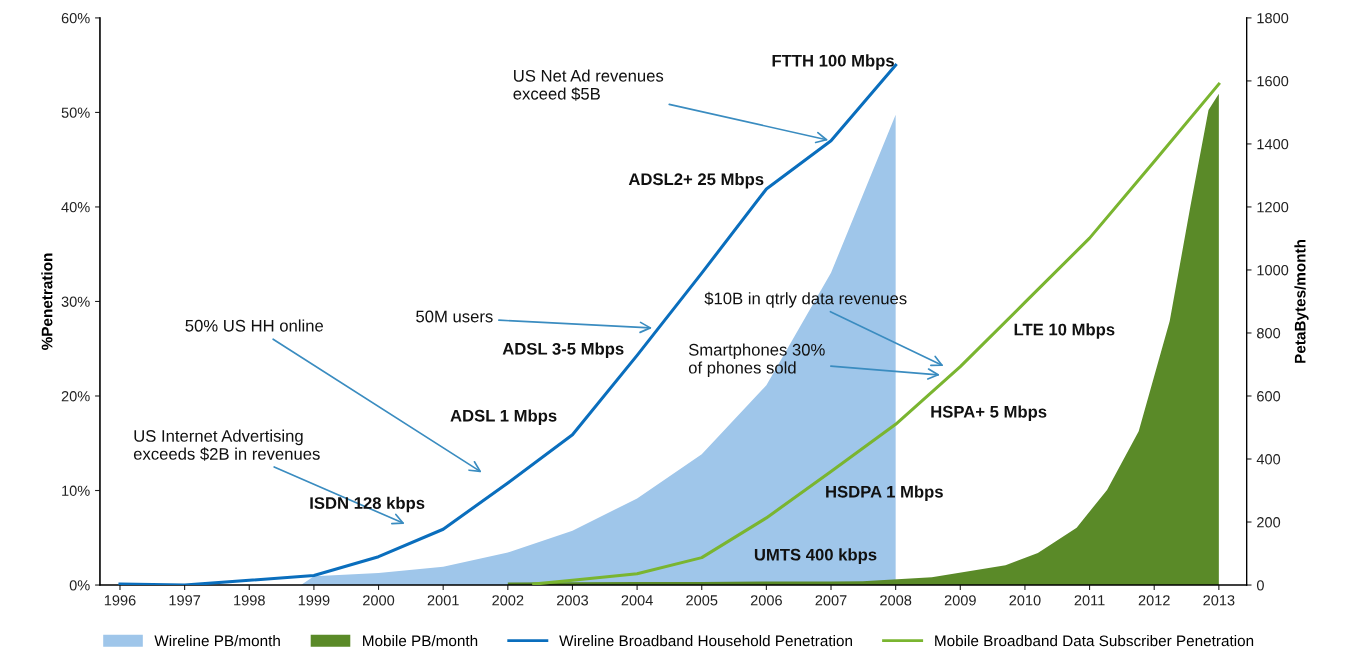 This screenshot has height=663, width=1358. What do you see at coordinates (226, 445) in the screenshot?
I see `annotation: US Internet Advertising exceeds $2B in revenues` at bounding box center [226, 445].